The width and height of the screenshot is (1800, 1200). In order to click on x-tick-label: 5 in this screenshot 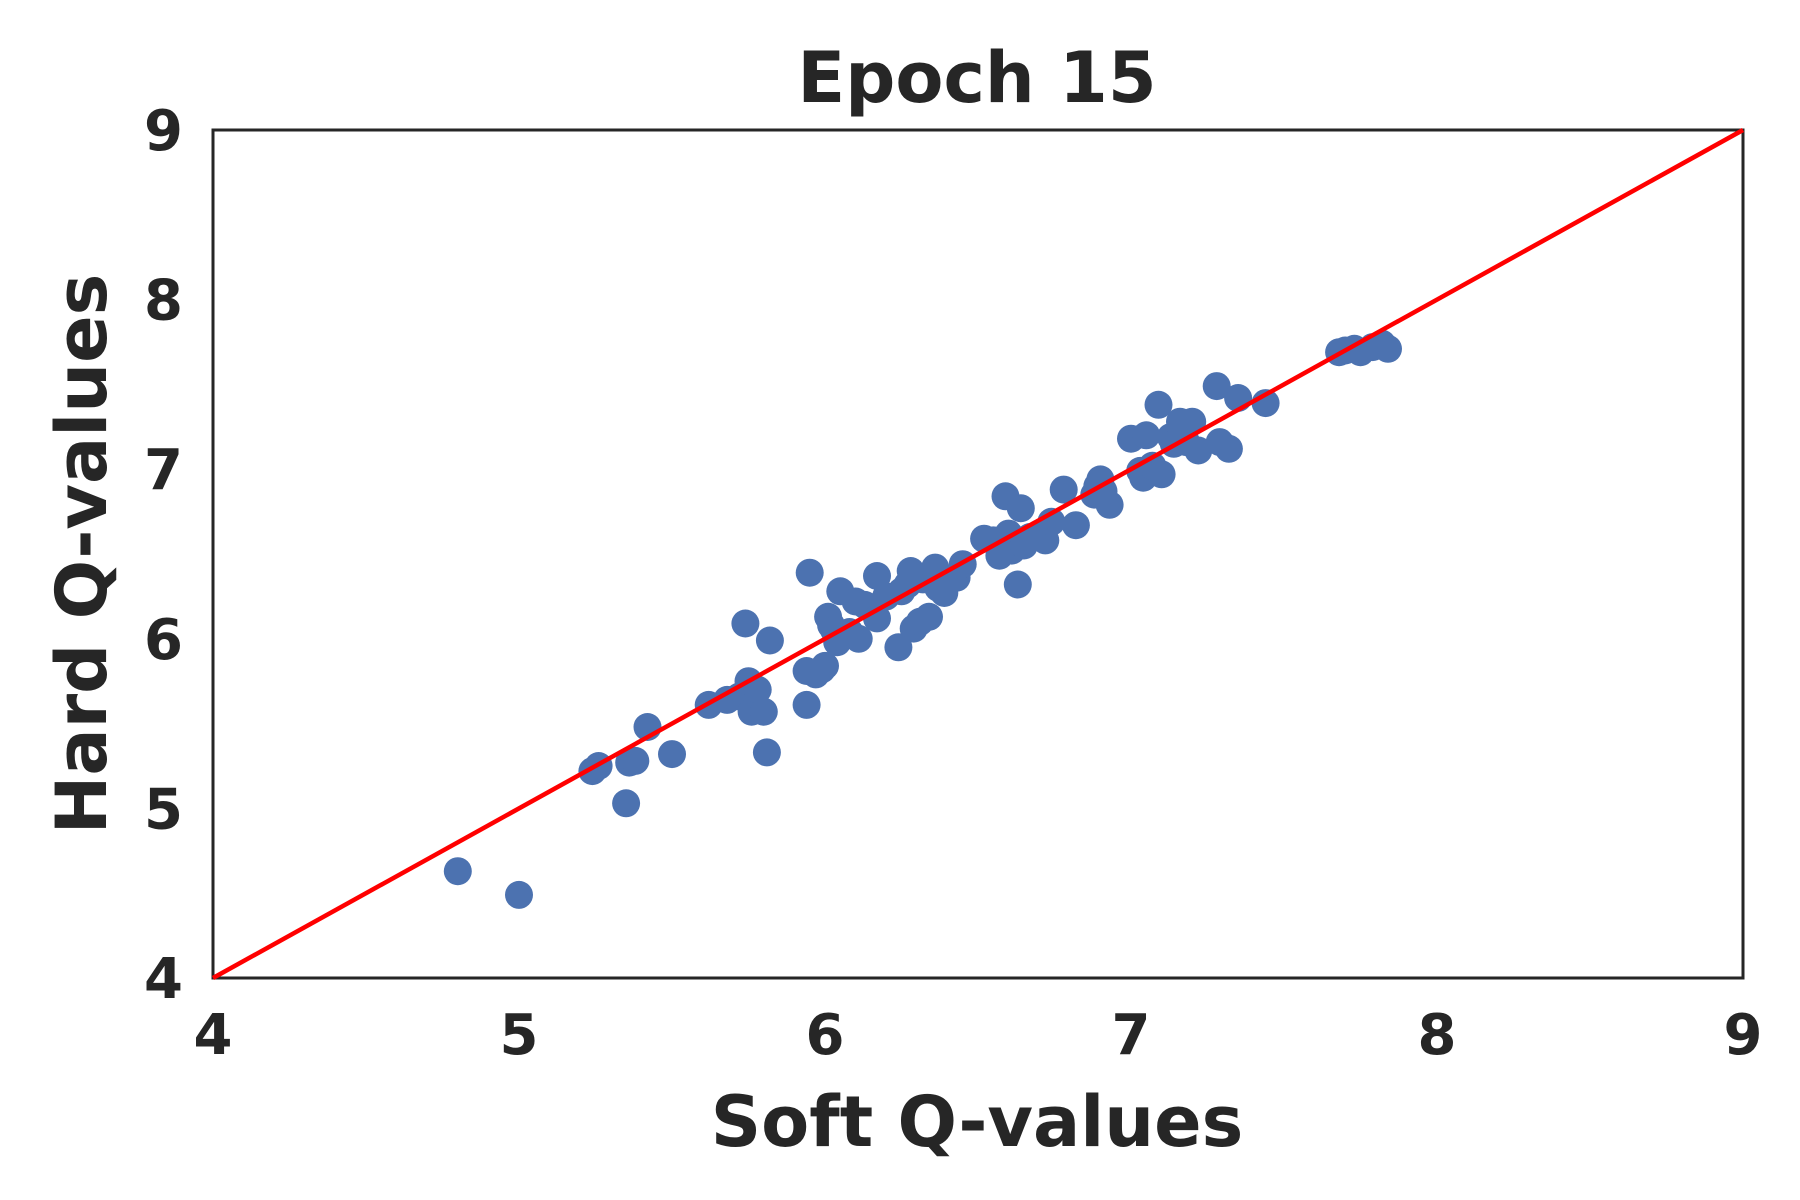, I will do `click(519, 1035)`.